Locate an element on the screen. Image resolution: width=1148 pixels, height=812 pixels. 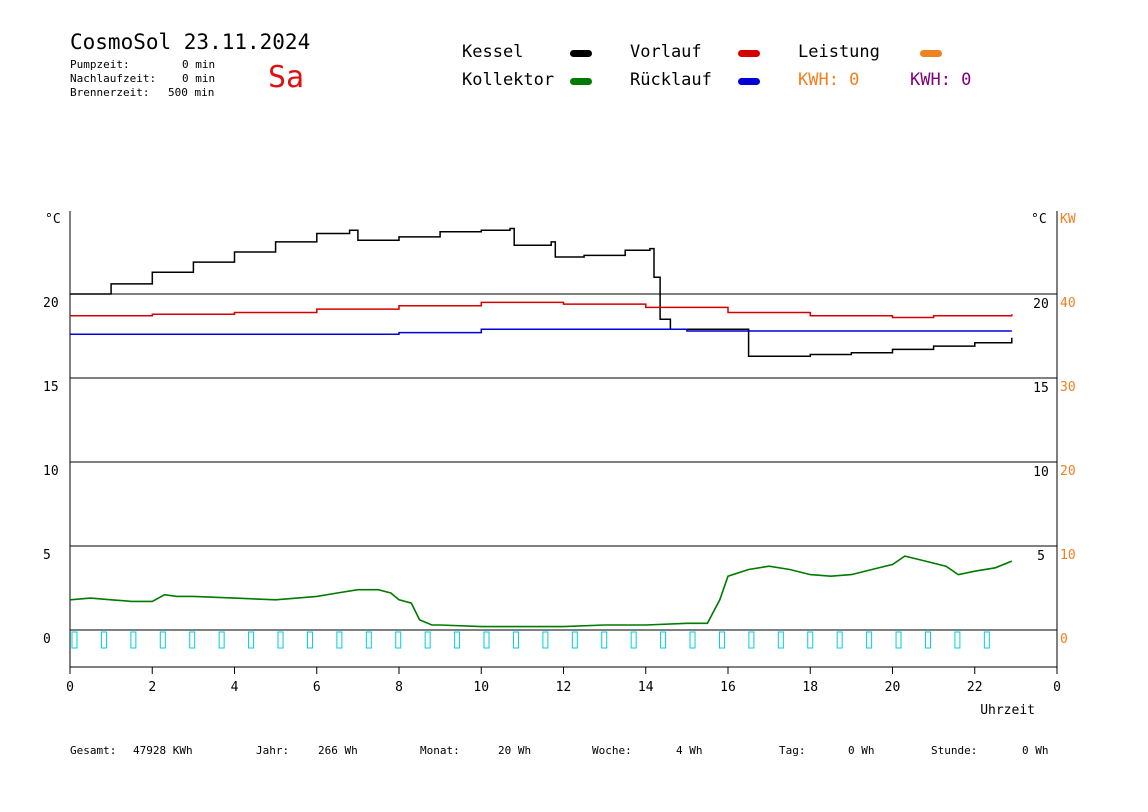
chart-title: CosmoSol 23.11.2024 is located at coordinates (190, 42).